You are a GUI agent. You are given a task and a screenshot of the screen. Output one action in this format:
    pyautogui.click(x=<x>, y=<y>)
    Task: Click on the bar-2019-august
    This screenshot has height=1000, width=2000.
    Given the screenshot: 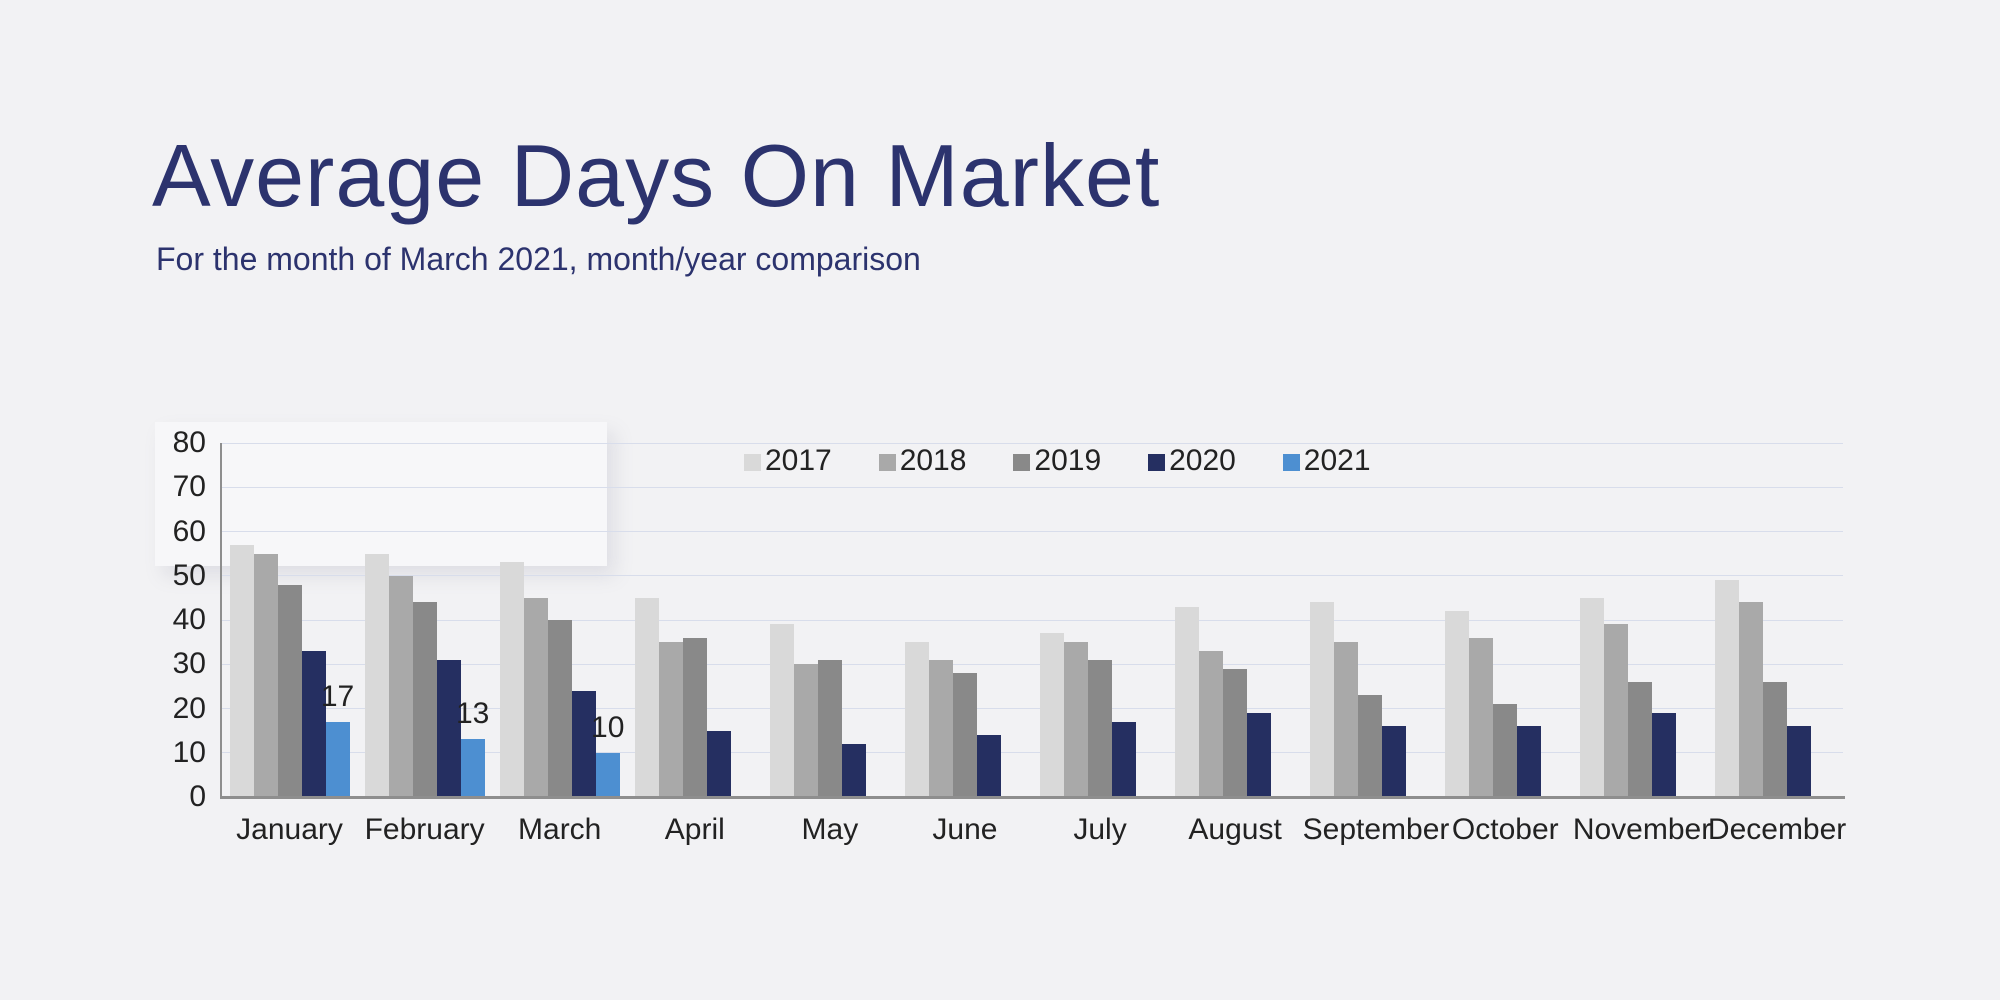 What is the action you would take?
    pyautogui.click(x=1235, y=732)
    